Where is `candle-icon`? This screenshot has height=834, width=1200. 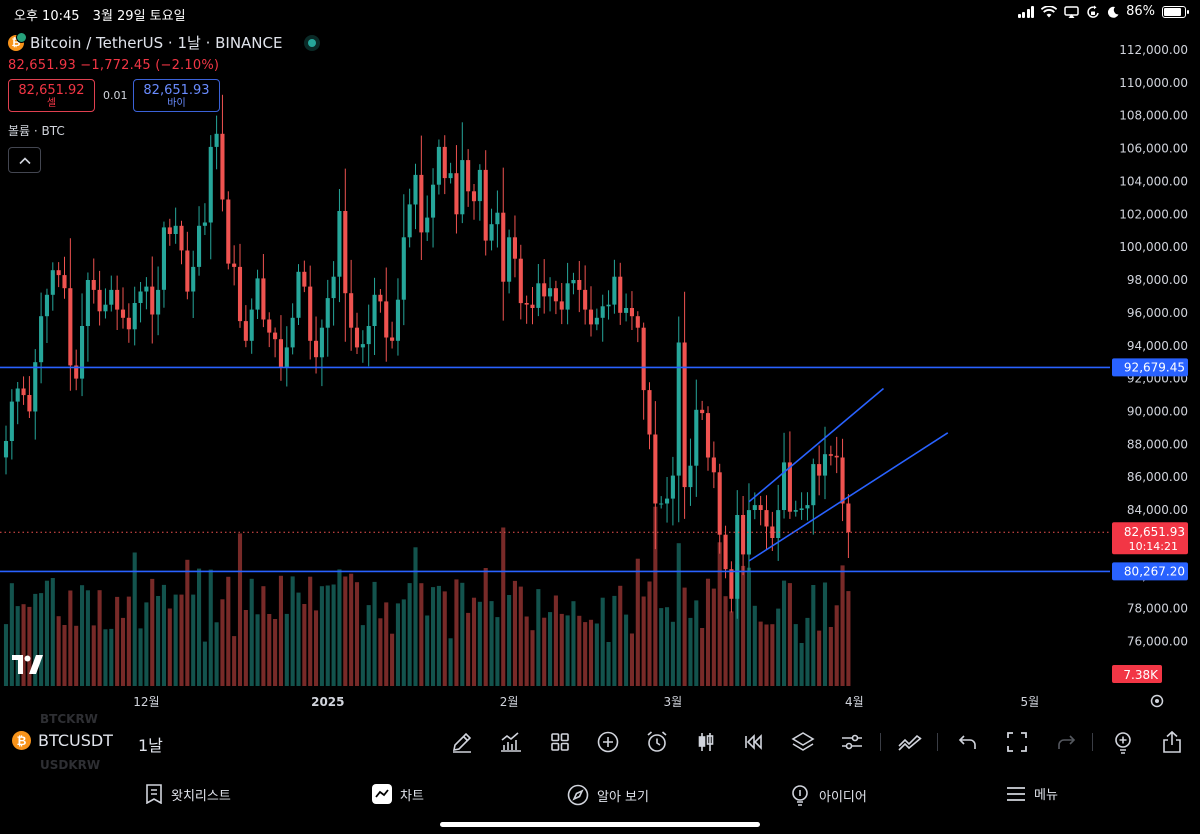
candle-icon is located at coordinates (706, 742).